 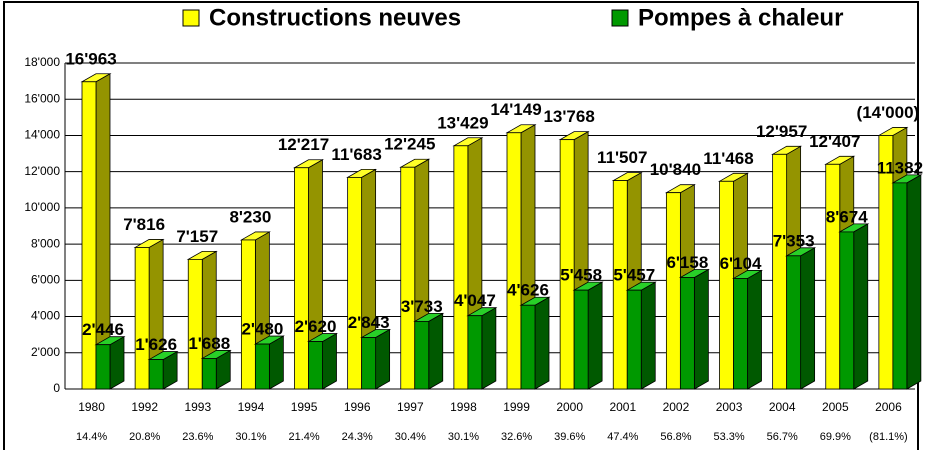 I want to click on legend-label: Constructions neuves, so click(x=335, y=17).